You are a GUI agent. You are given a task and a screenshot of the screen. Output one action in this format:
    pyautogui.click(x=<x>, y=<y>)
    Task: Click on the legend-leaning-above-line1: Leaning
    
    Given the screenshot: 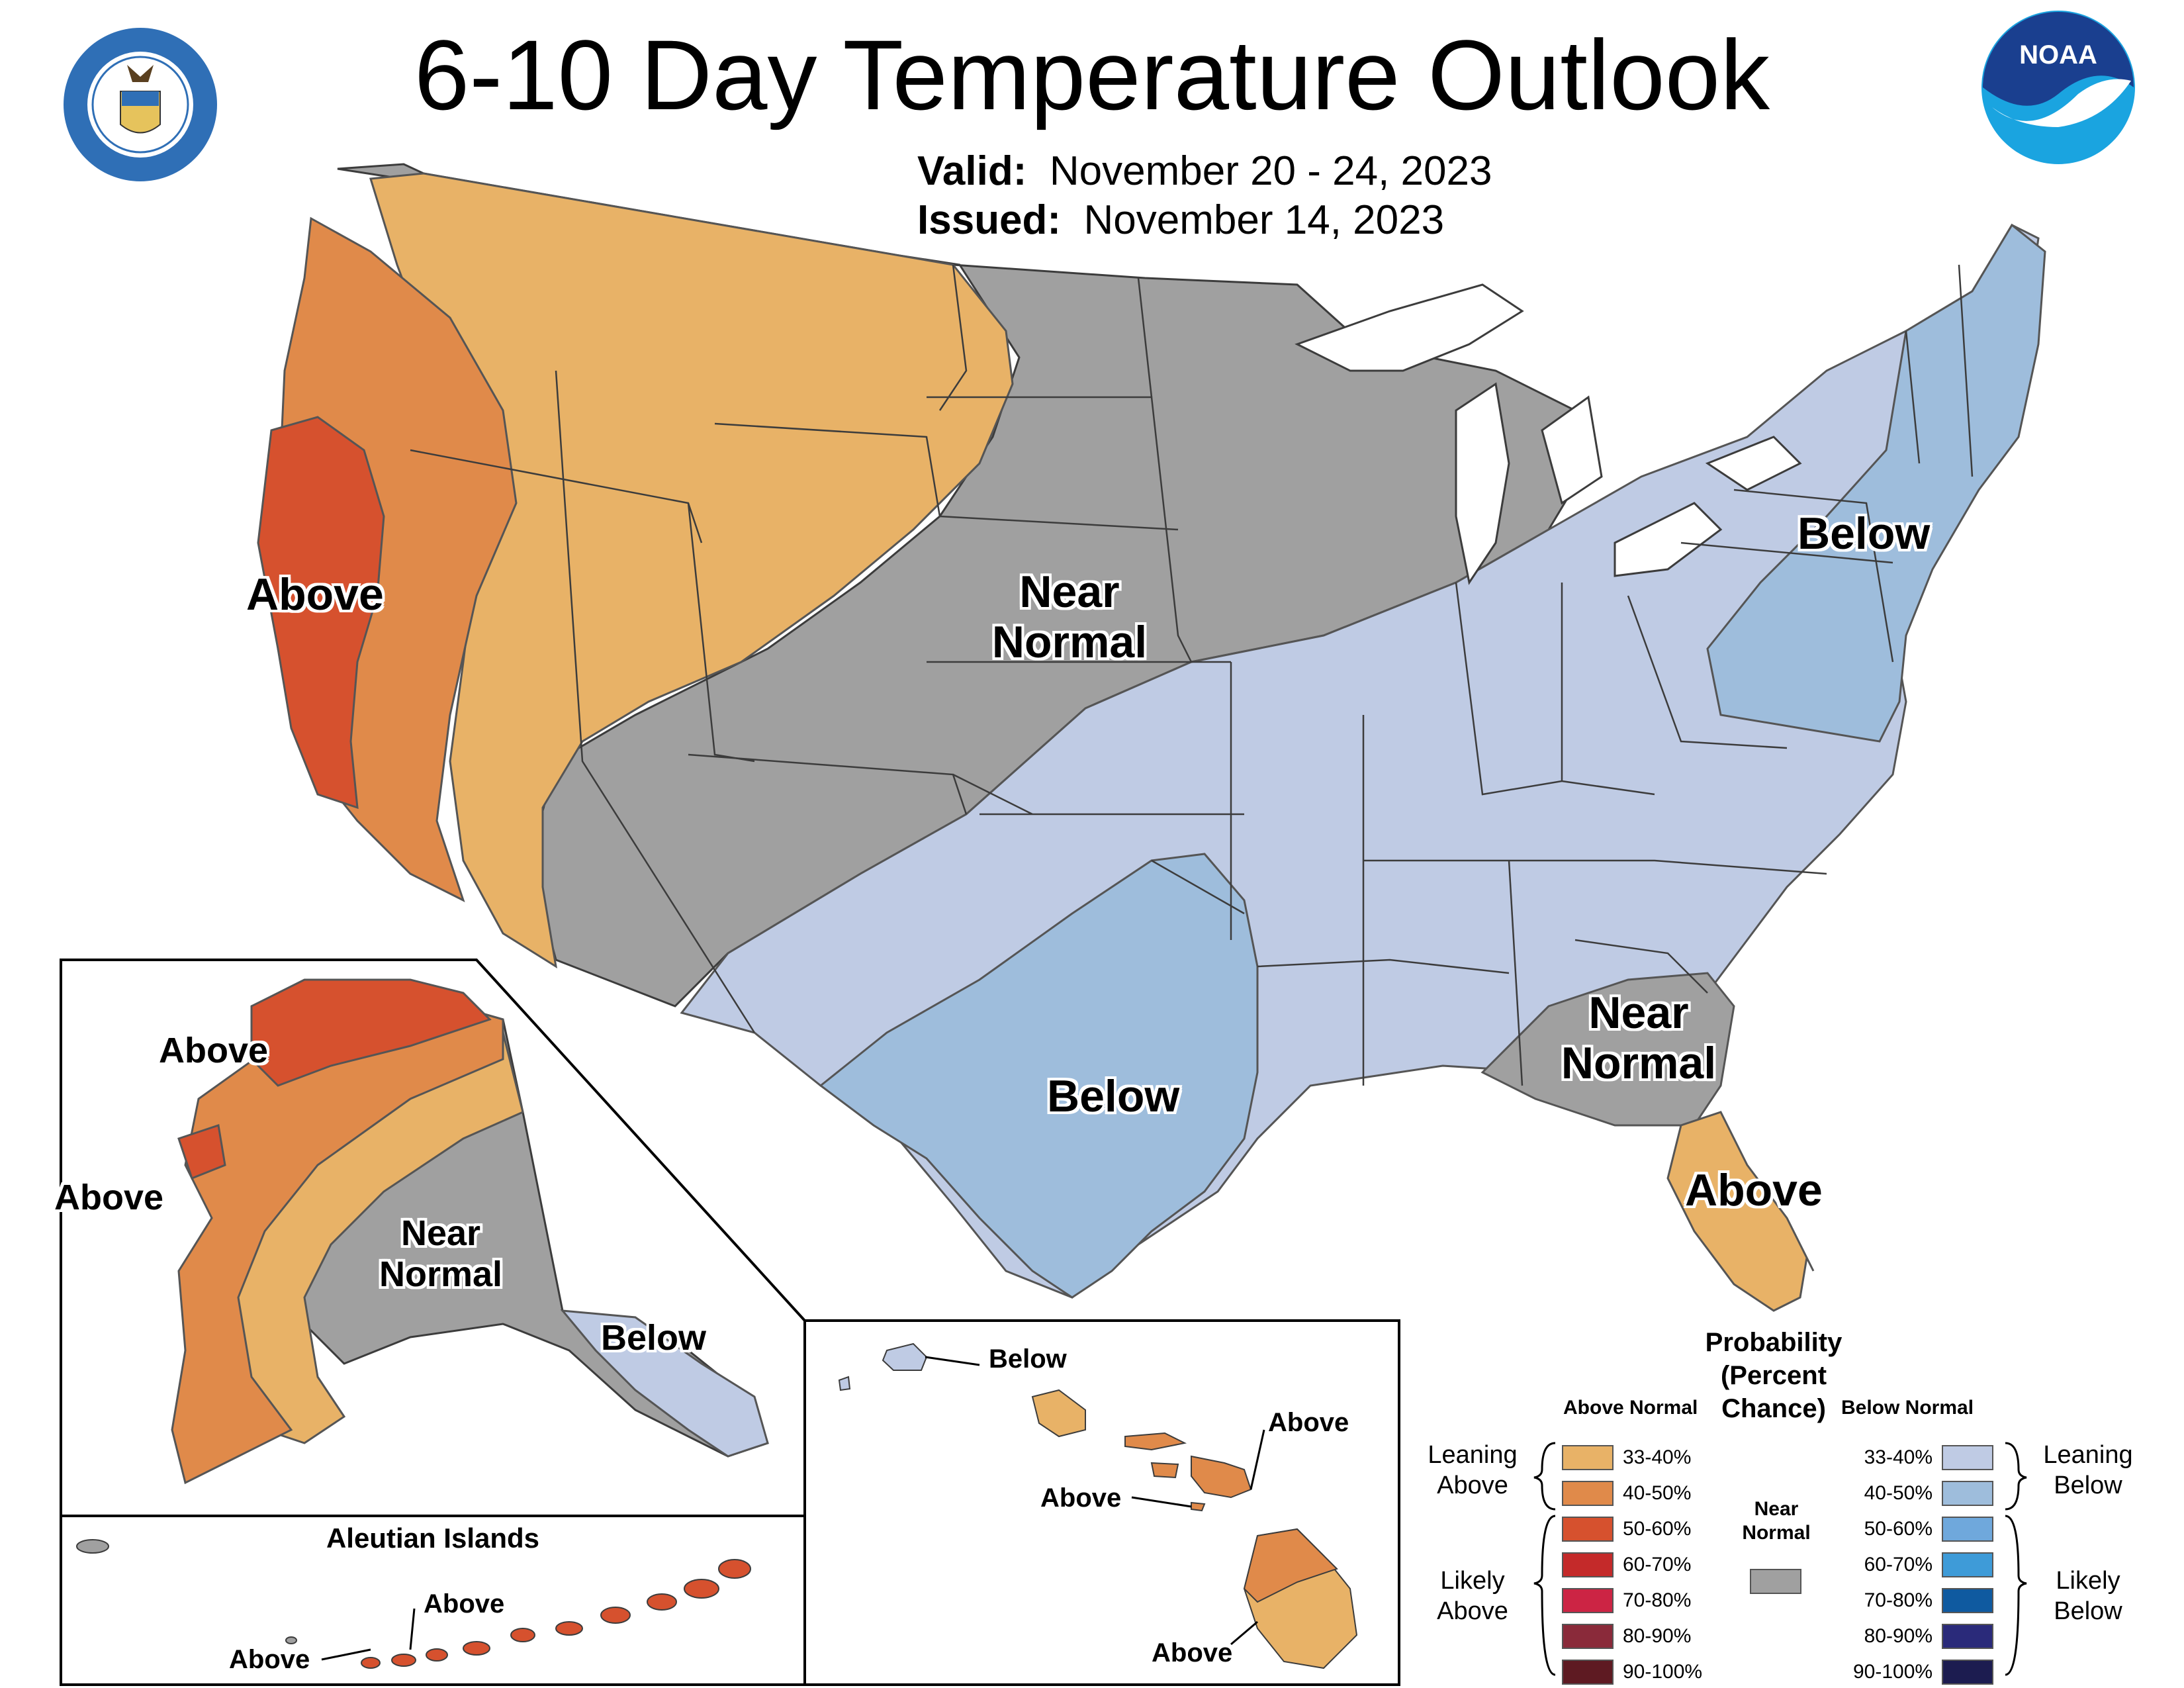 What is the action you would take?
    pyautogui.click(x=1473, y=1455)
    